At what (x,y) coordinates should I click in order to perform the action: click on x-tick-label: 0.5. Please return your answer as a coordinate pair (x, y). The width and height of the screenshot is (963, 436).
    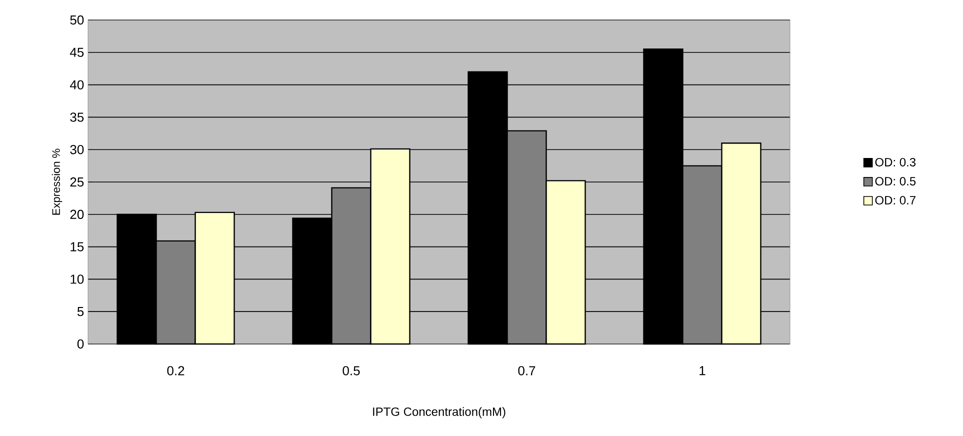
    Looking at the image, I should click on (351, 371).